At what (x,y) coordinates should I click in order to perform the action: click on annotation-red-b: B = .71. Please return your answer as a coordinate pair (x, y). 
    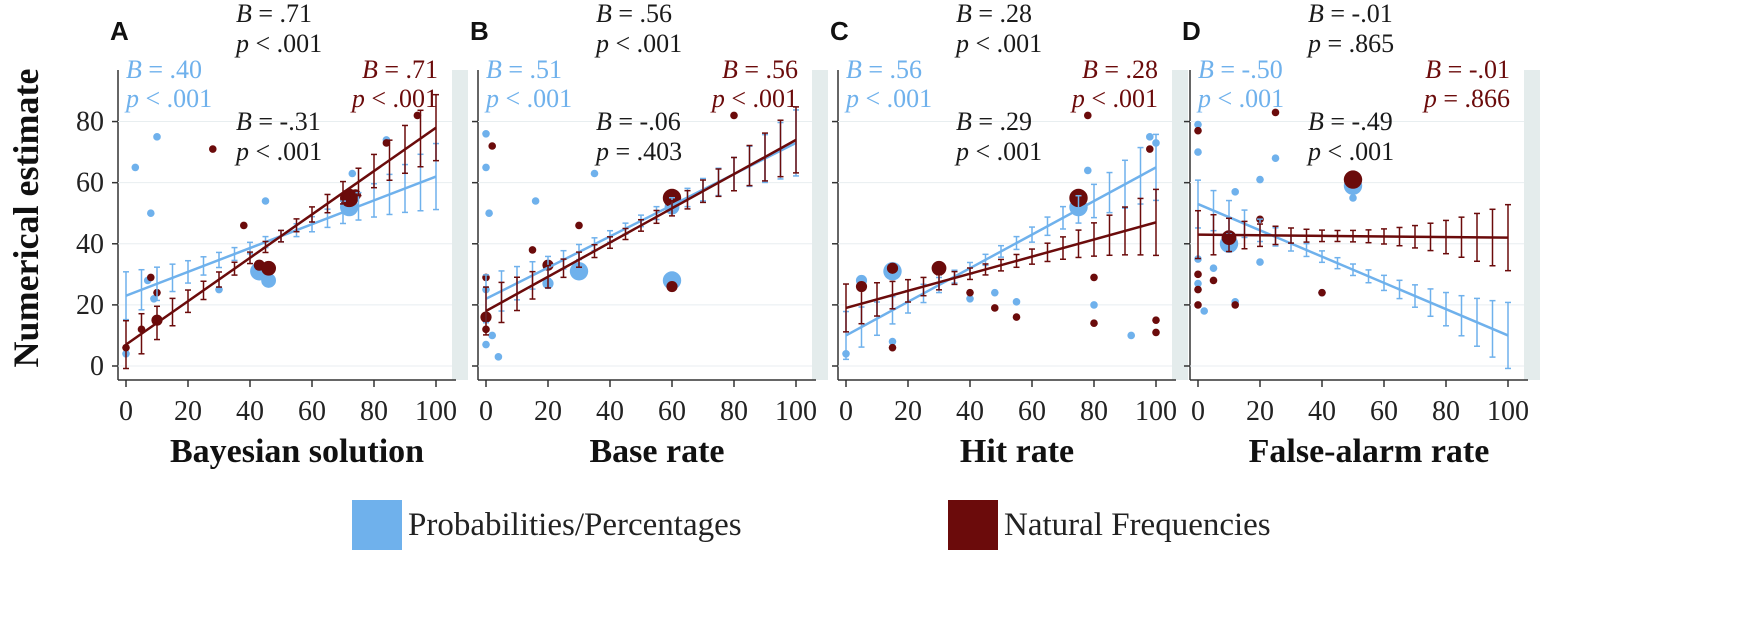
    Looking at the image, I should click on (400, 69).